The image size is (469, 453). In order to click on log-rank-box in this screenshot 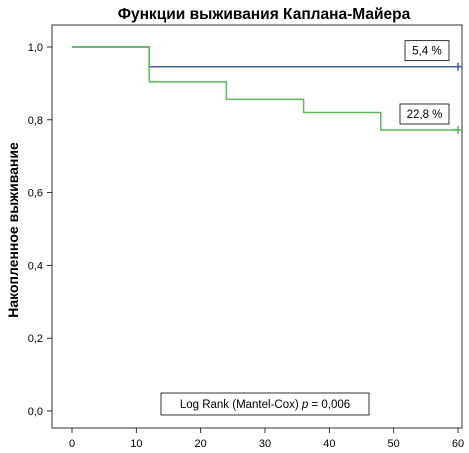, I will do `click(265, 404)`.